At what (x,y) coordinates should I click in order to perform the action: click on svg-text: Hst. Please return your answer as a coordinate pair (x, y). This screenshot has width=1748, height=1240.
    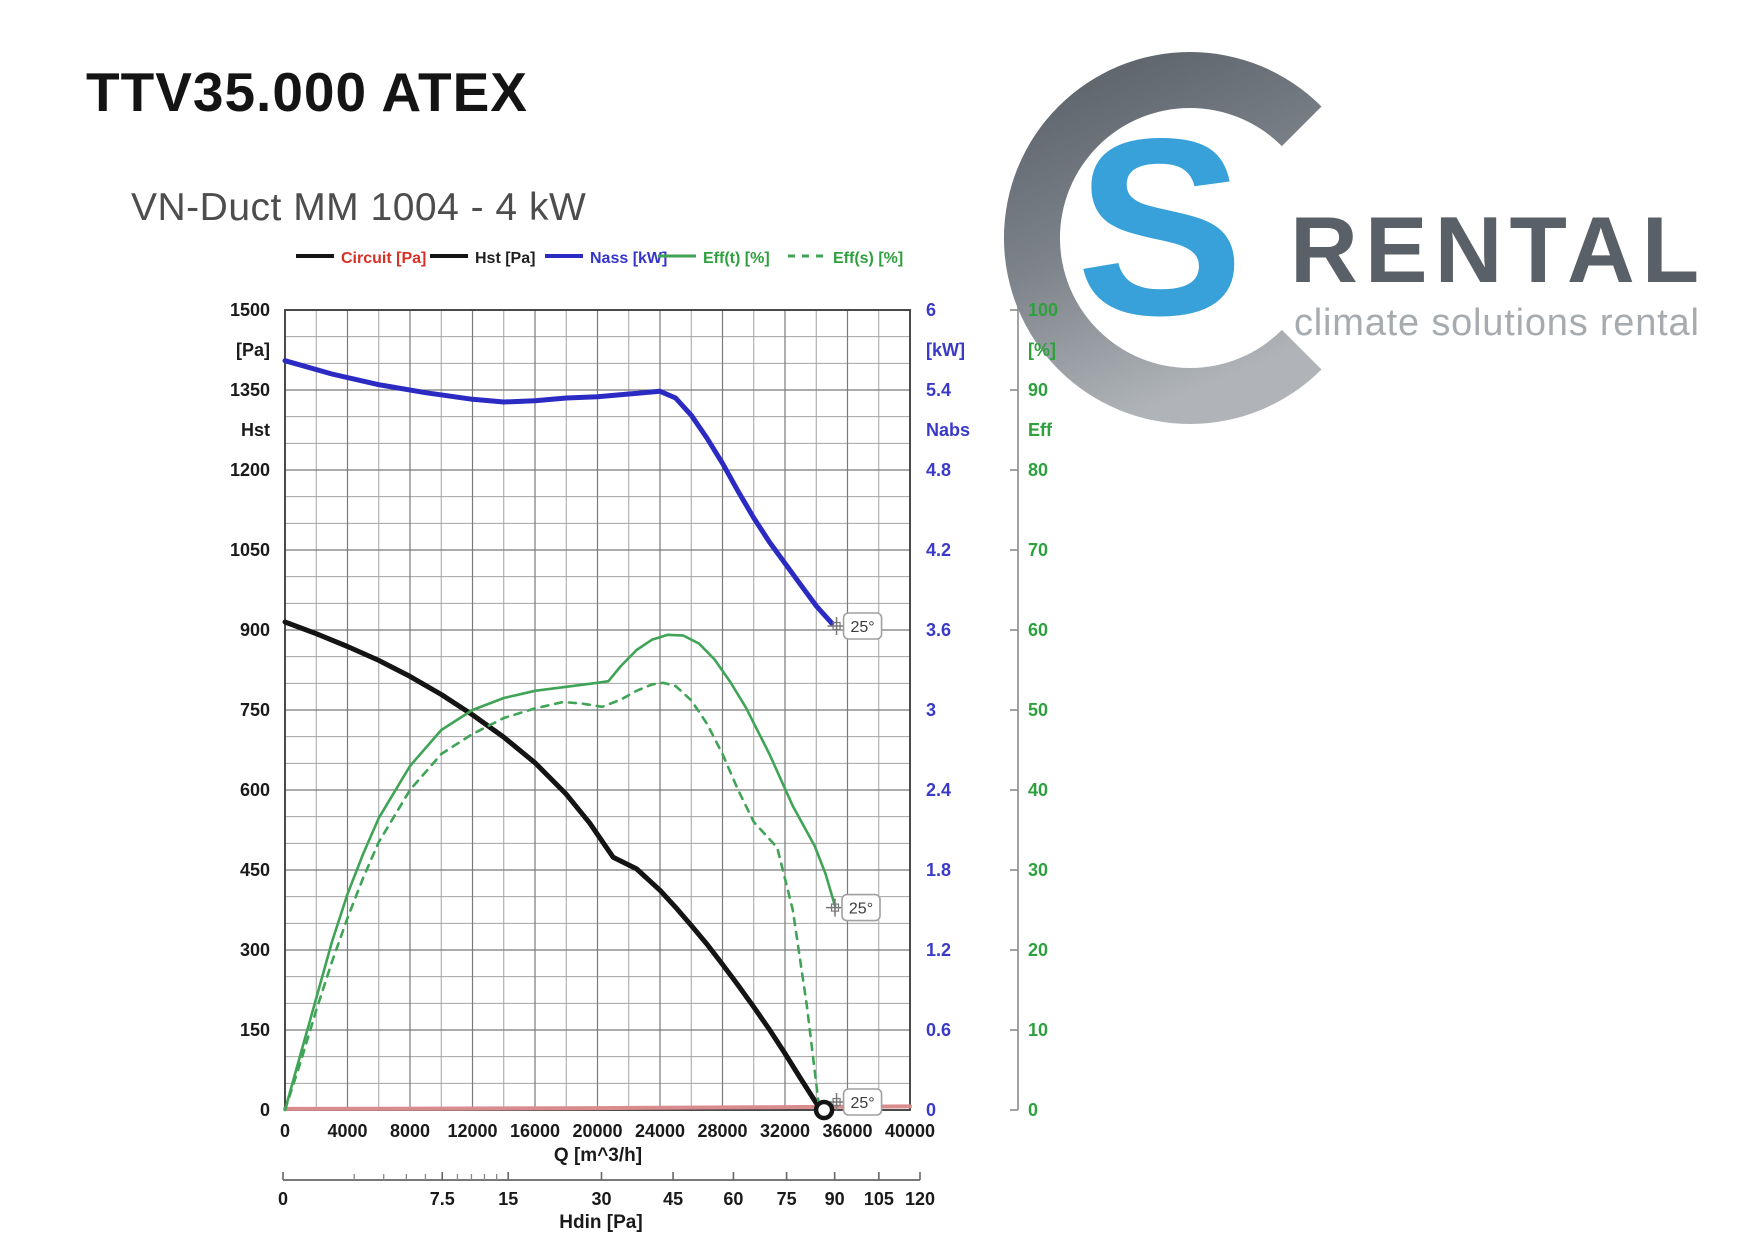
    Looking at the image, I should click on (255, 430).